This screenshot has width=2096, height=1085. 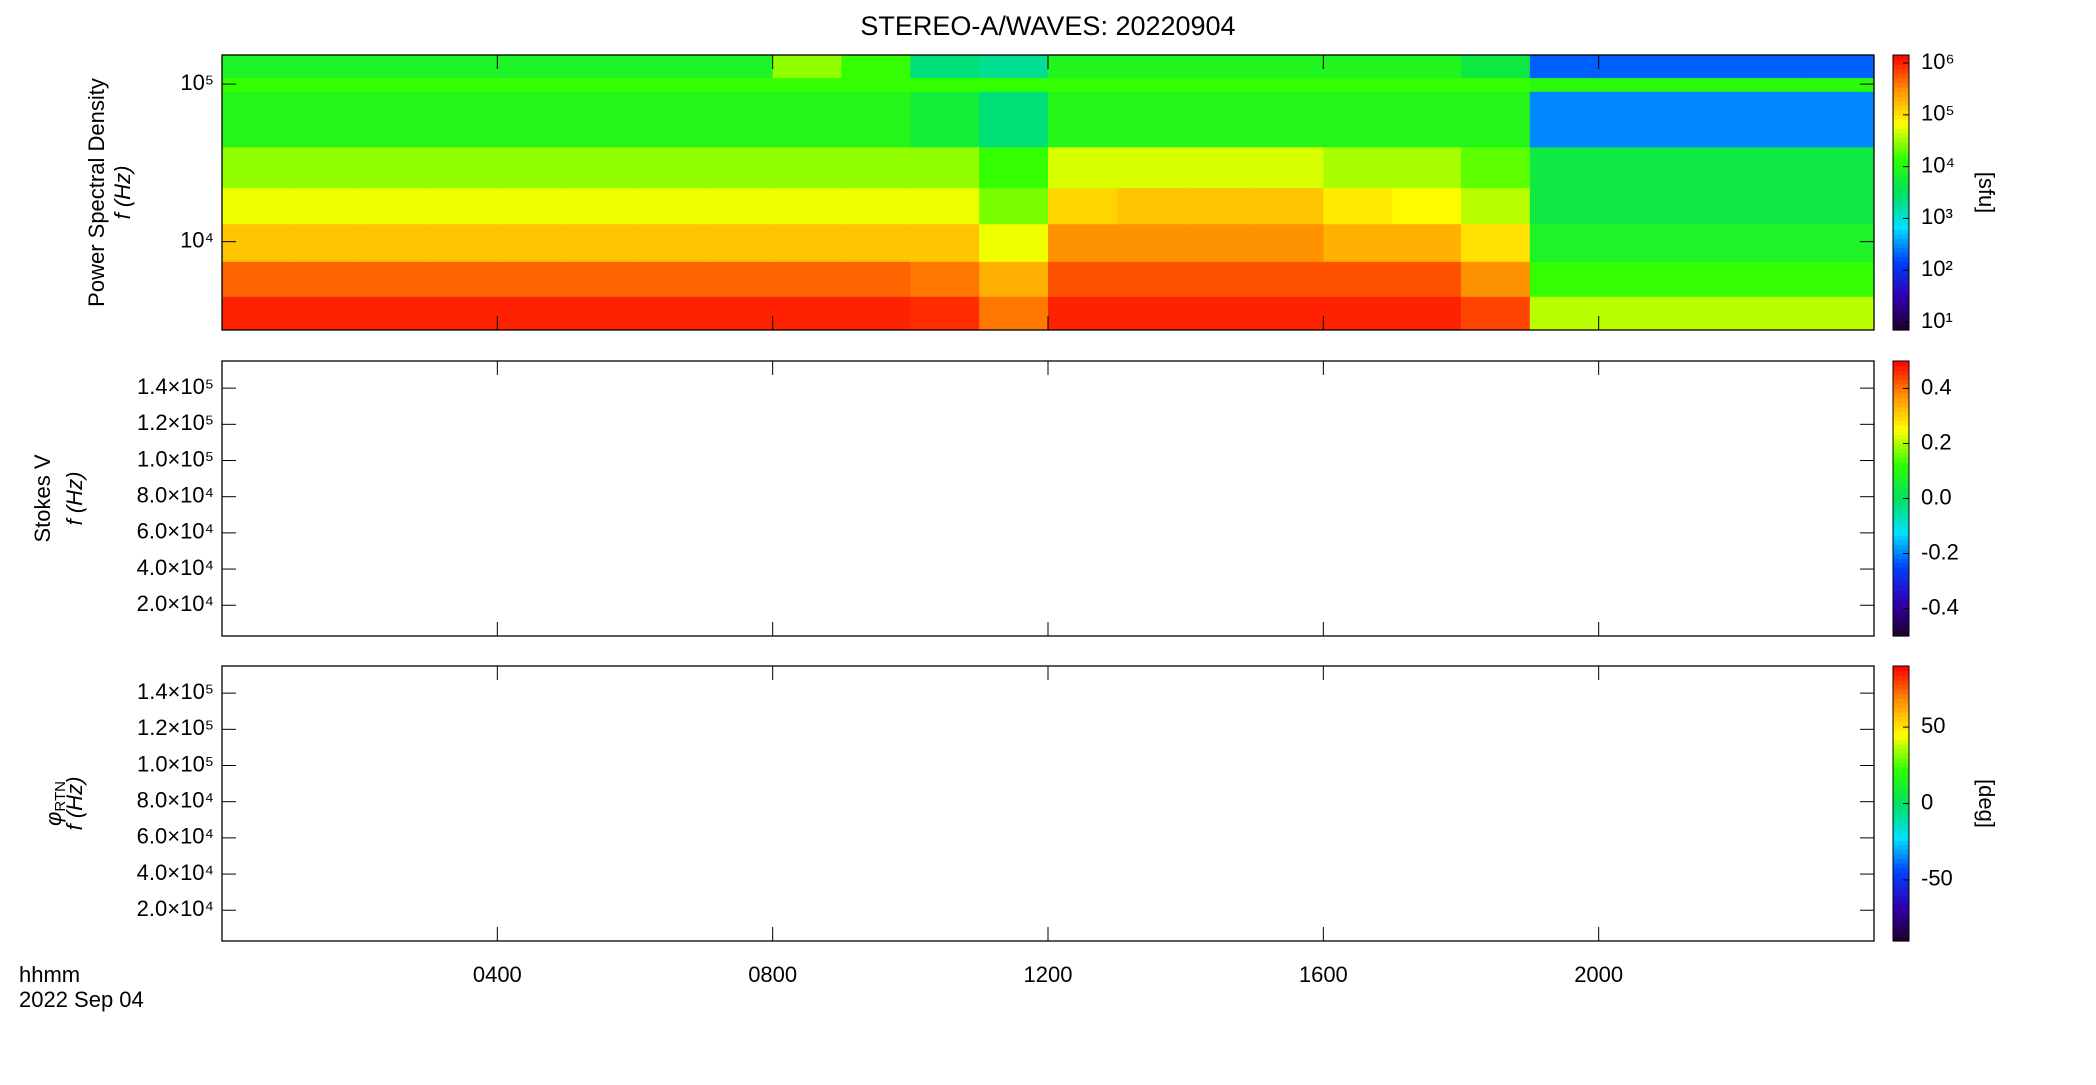 I want to click on y-axis-label: Stokes V, so click(x=42, y=498).